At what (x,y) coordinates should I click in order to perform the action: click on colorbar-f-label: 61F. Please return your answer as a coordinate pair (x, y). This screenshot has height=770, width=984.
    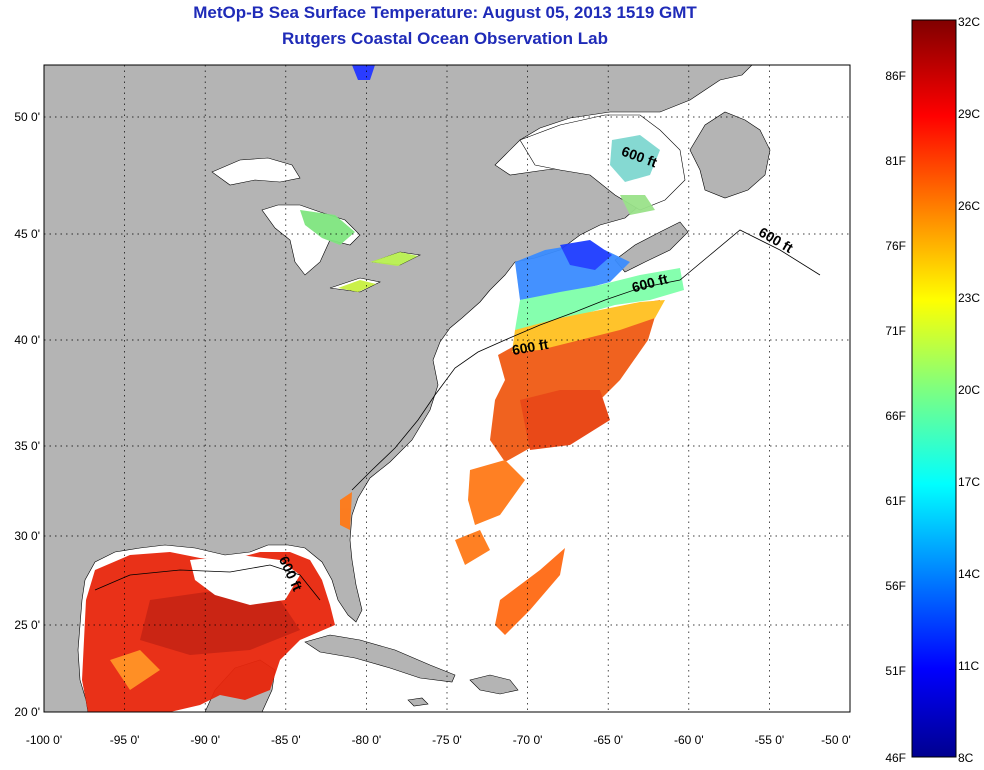
    Looking at the image, I should click on (895, 501).